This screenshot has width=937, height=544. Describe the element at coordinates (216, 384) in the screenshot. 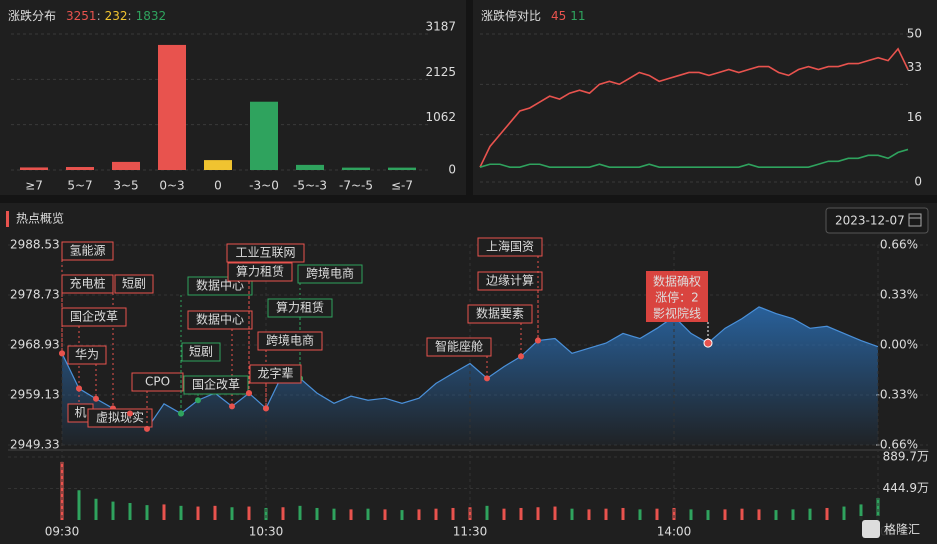

I see `annotation-label: 国企改革` at that location.